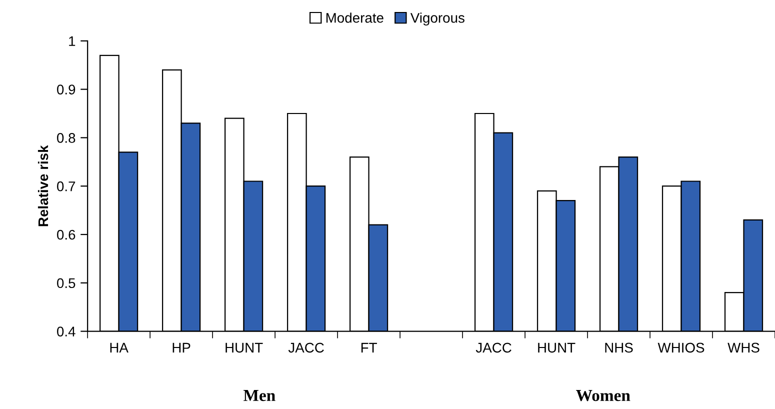 This screenshot has height=409, width=775. What do you see at coordinates (43, 185) in the screenshot?
I see `y-axis-title: Relative risk` at bounding box center [43, 185].